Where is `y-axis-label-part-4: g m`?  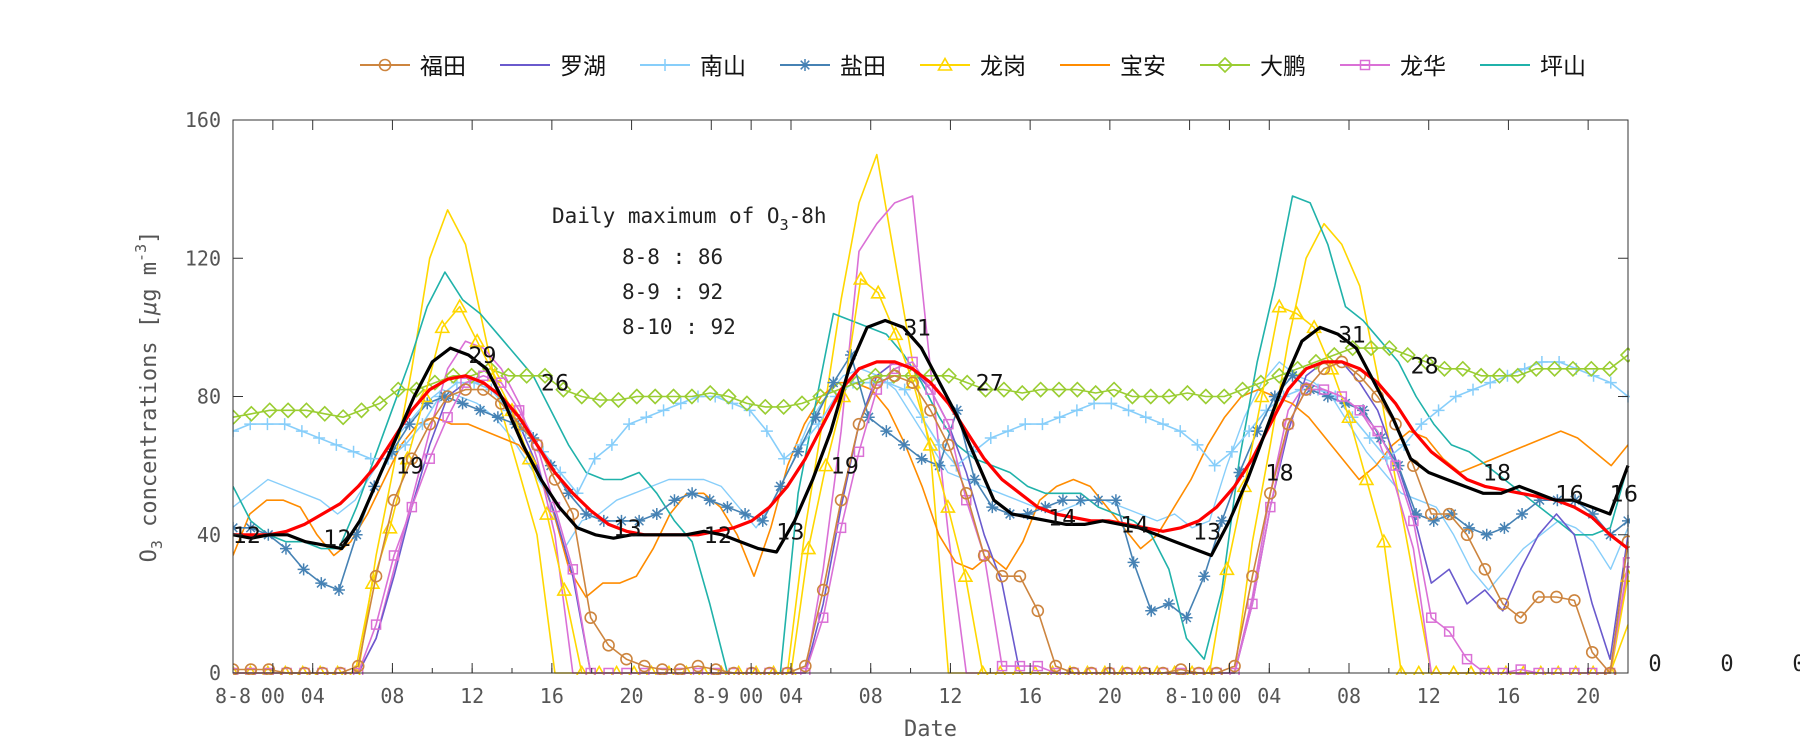 y-axis-label-part-4: g m is located at coordinates (149, 282).